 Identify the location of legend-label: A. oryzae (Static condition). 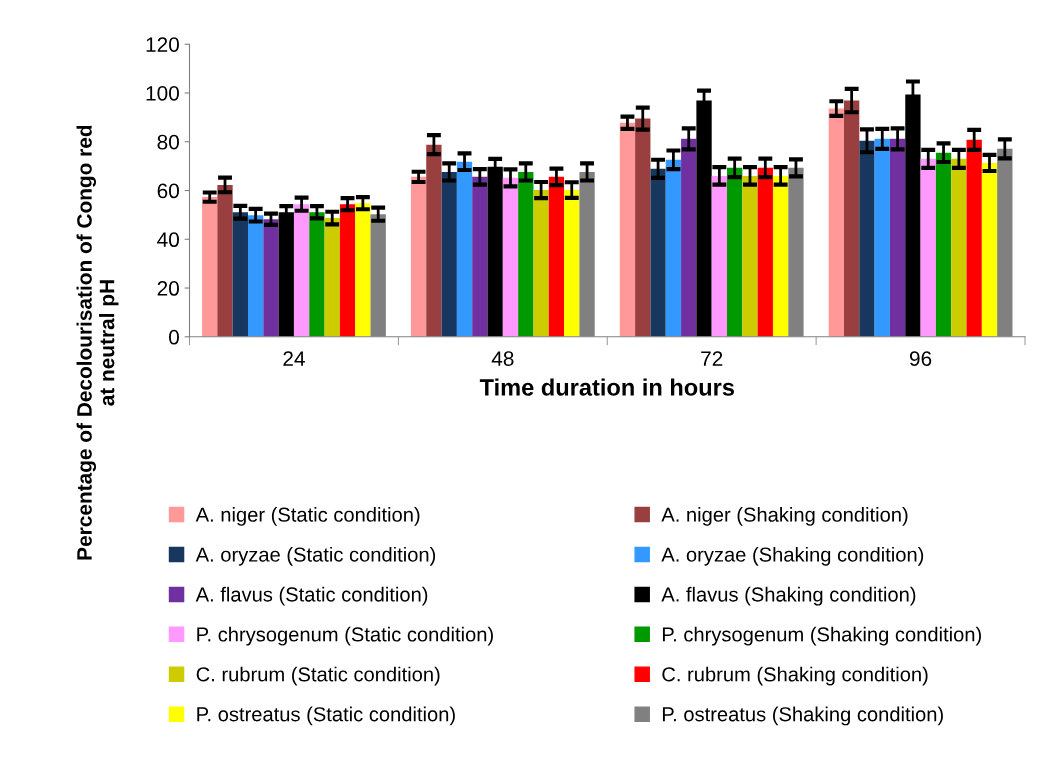
(315, 556).